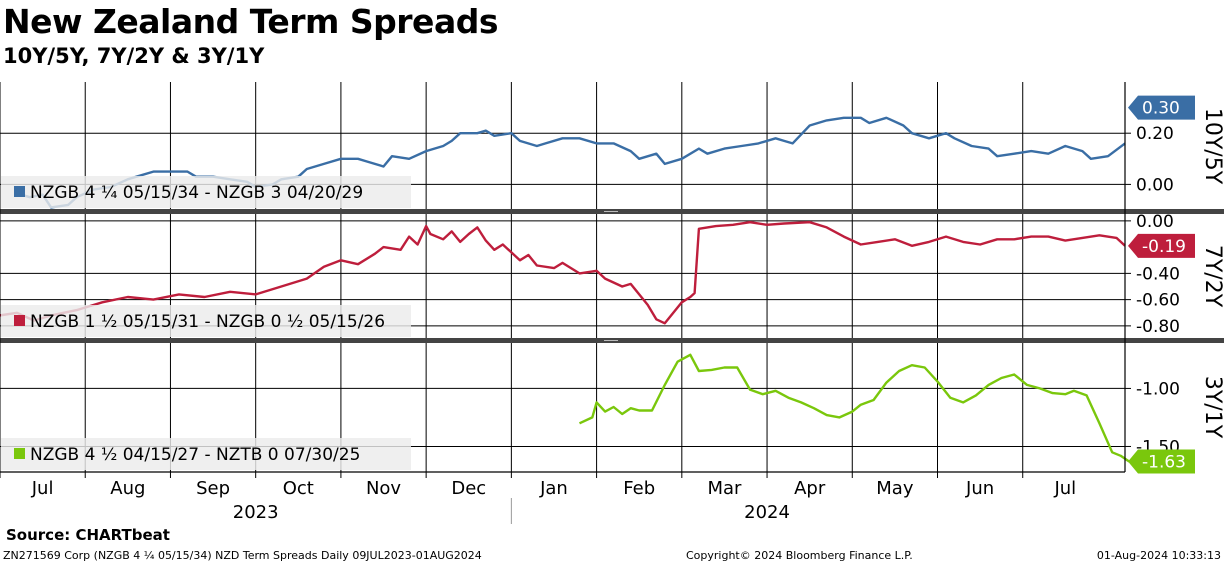  What do you see at coordinates (213, 488) in the screenshot?
I see `x-tick-label: Sep` at bounding box center [213, 488].